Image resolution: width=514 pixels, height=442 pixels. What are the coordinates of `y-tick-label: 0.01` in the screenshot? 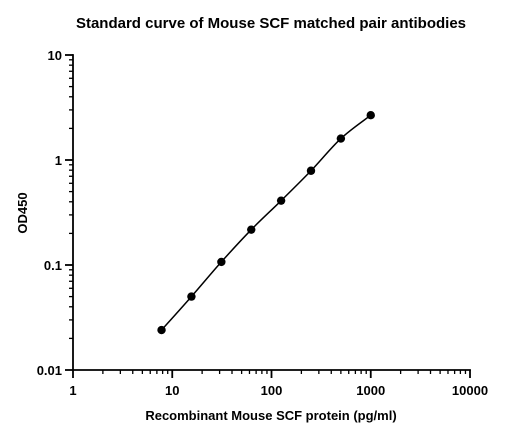 It's located at (49, 370).